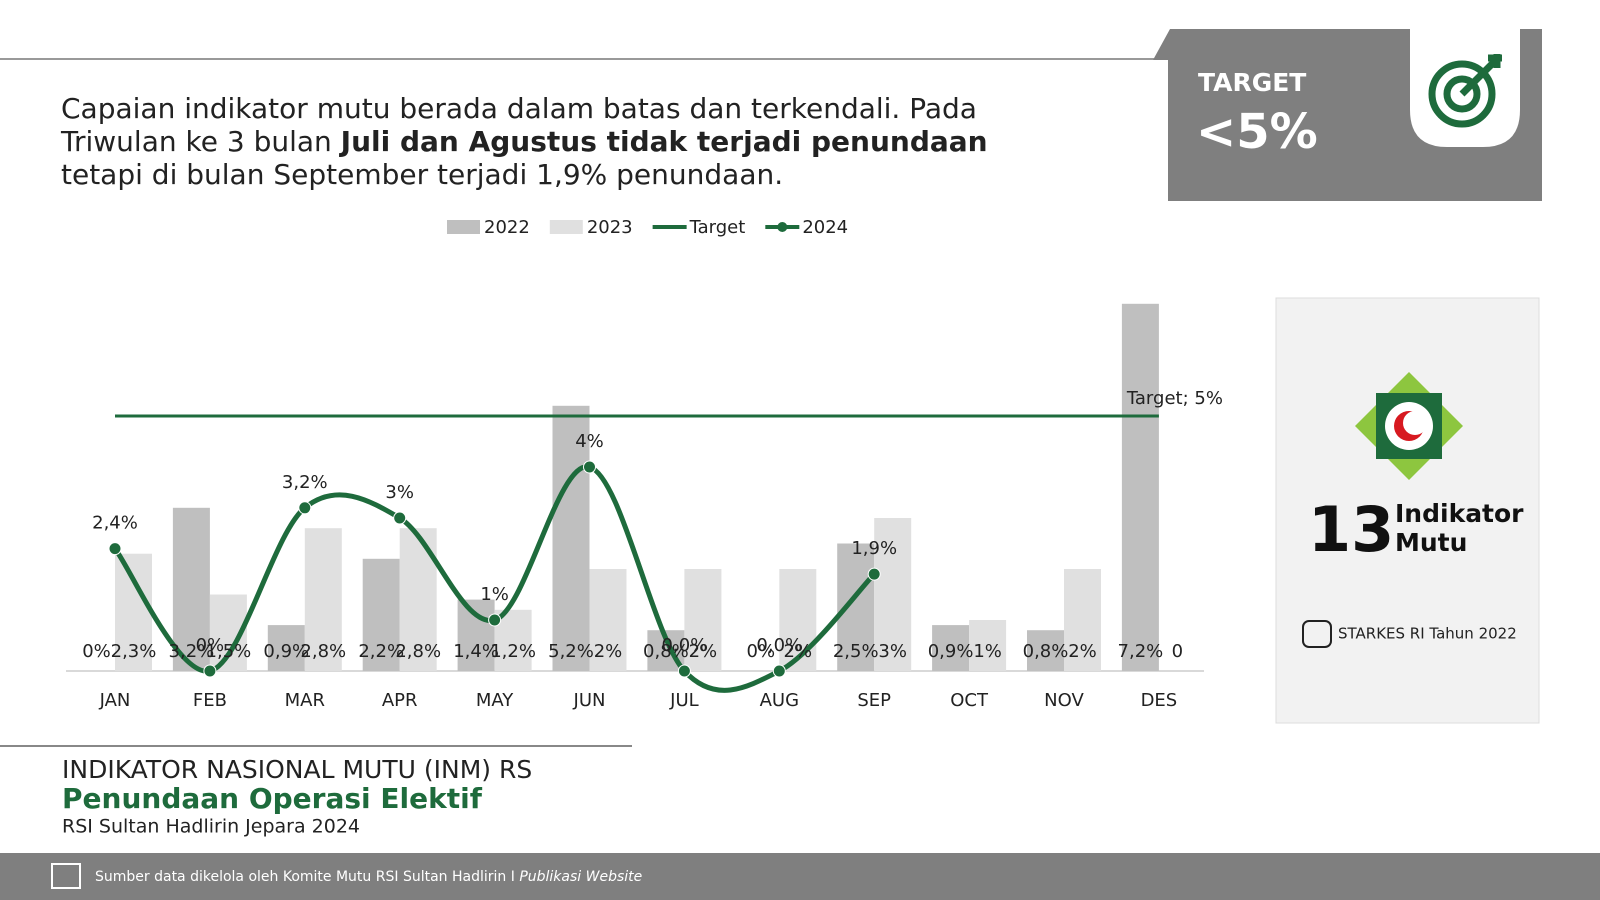 Image resolution: width=1600 pixels, height=900 pixels. I want to click on x-tick-label: JUN, so click(589, 700).